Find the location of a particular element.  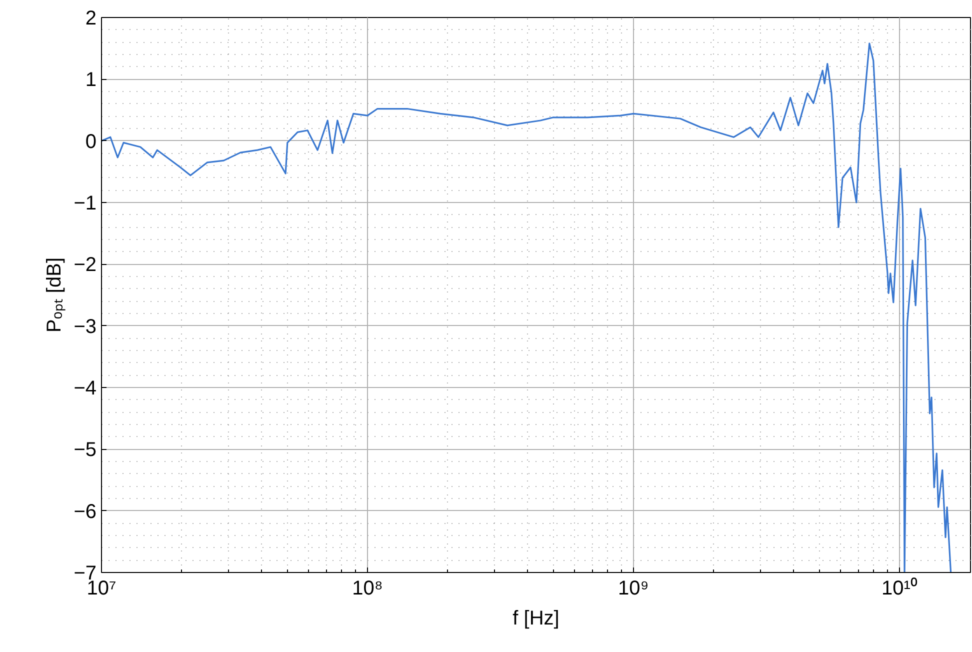

y-tick-label: −1 is located at coordinates (85, 203).